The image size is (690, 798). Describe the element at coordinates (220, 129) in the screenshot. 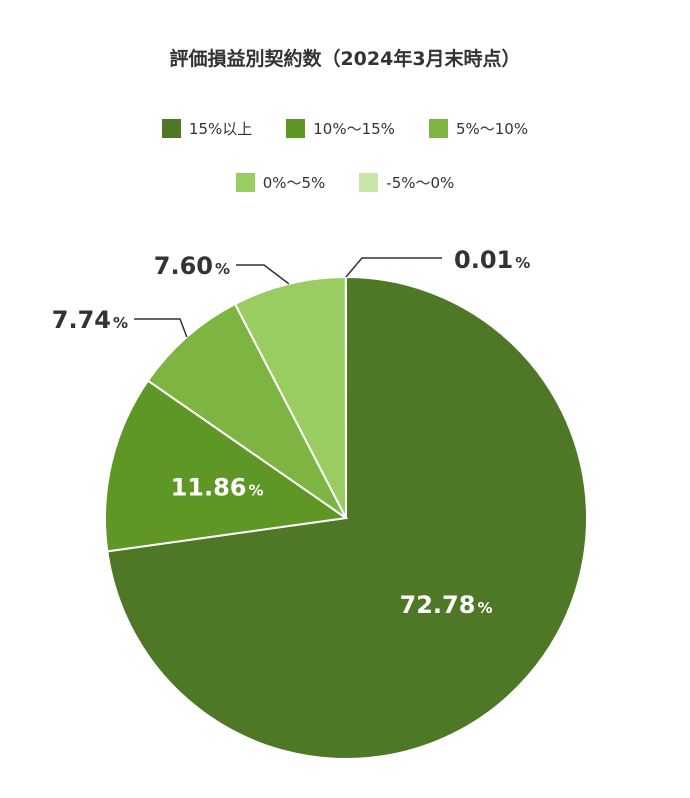

I see `legend-label: 15%以上` at that location.